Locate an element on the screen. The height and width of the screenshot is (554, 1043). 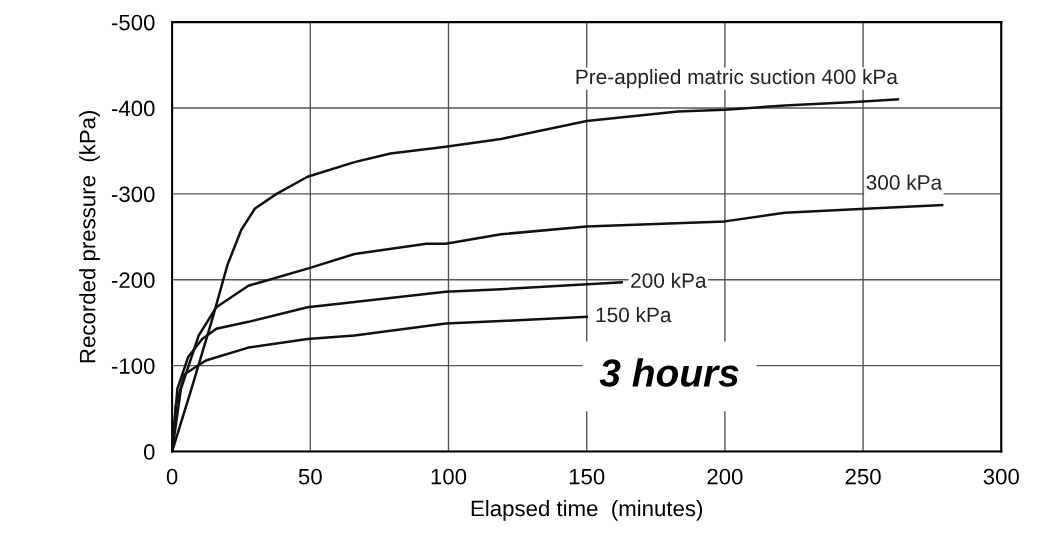
x-tick-label: 50 is located at coordinates (310, 476).